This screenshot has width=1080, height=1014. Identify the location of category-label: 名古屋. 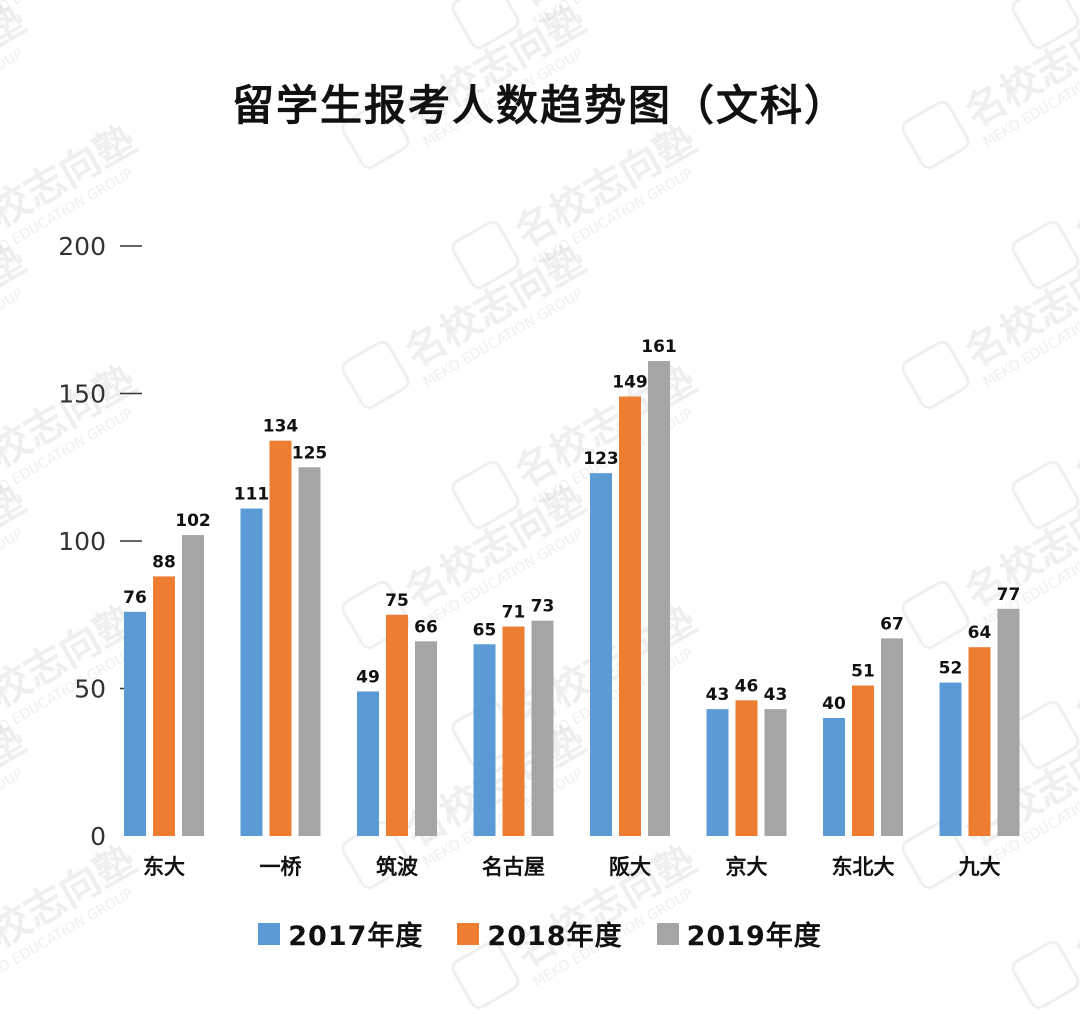
(513, 867).